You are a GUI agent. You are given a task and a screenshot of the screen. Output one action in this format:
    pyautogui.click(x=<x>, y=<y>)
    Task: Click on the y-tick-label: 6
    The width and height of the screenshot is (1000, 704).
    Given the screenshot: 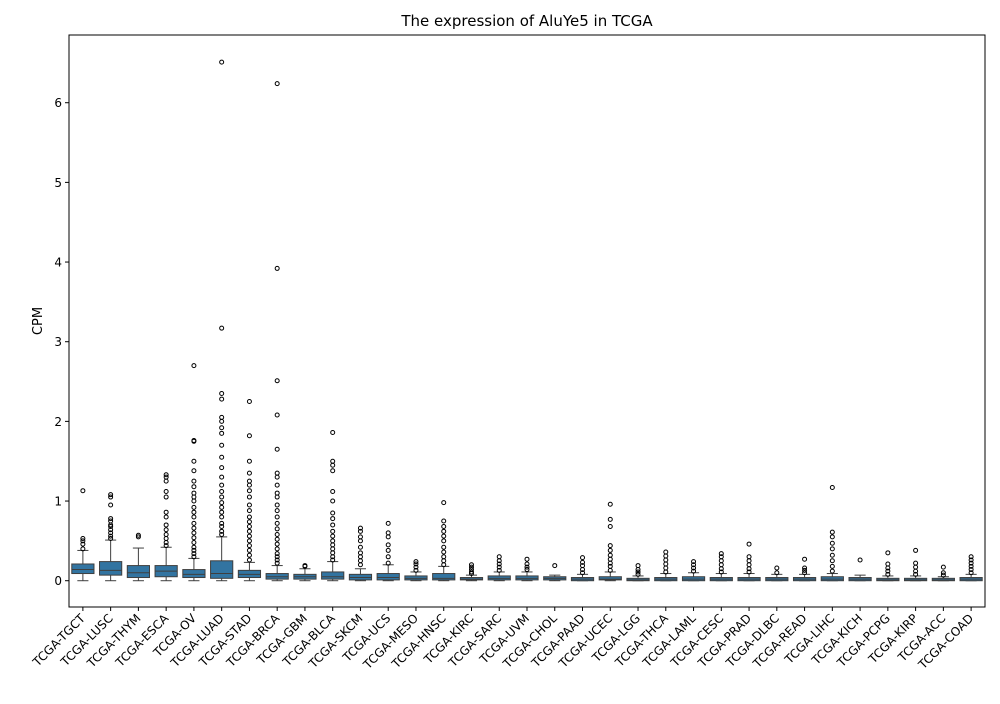 What is the action you would take?
    pyautogui.click(x=58, y=103)
    